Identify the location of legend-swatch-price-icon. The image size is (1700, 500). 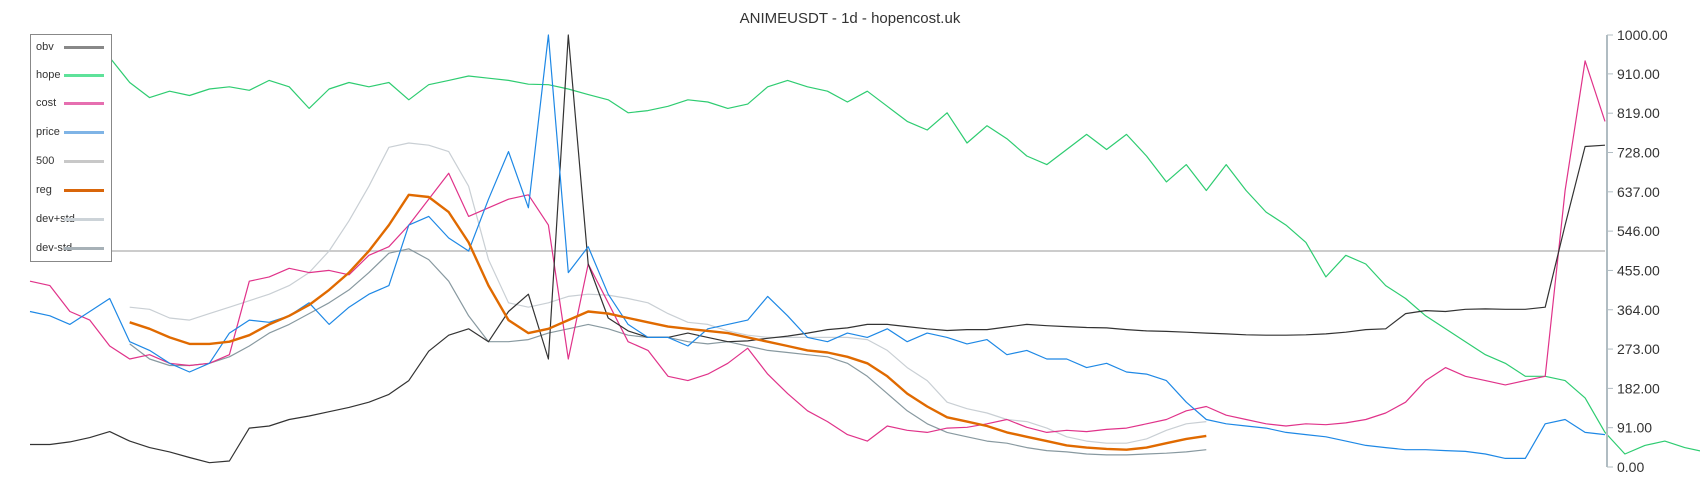
(84, 132).